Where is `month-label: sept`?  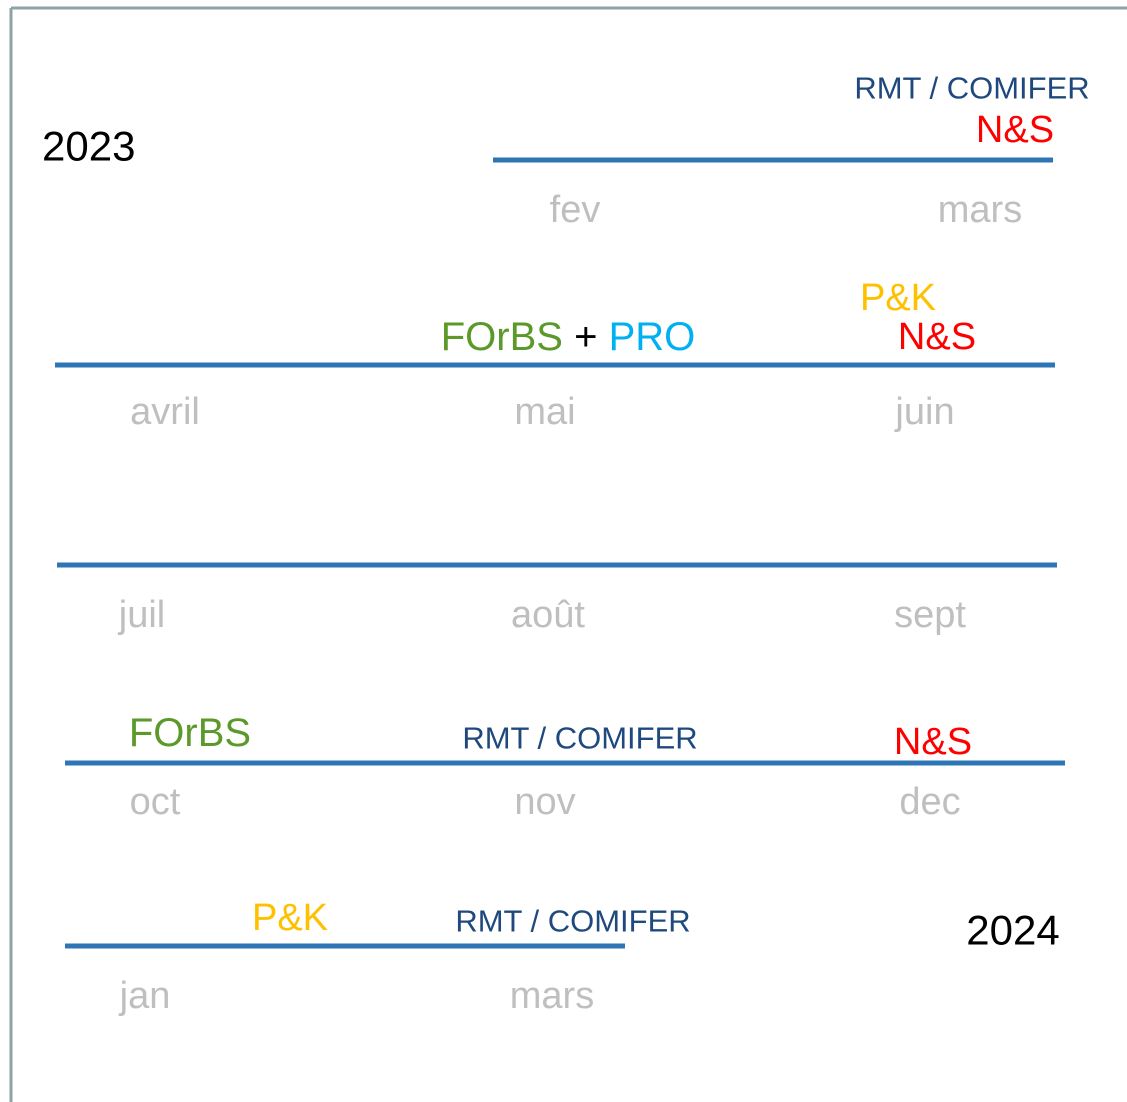
month-label: sept is located at coordinates (930, 615).